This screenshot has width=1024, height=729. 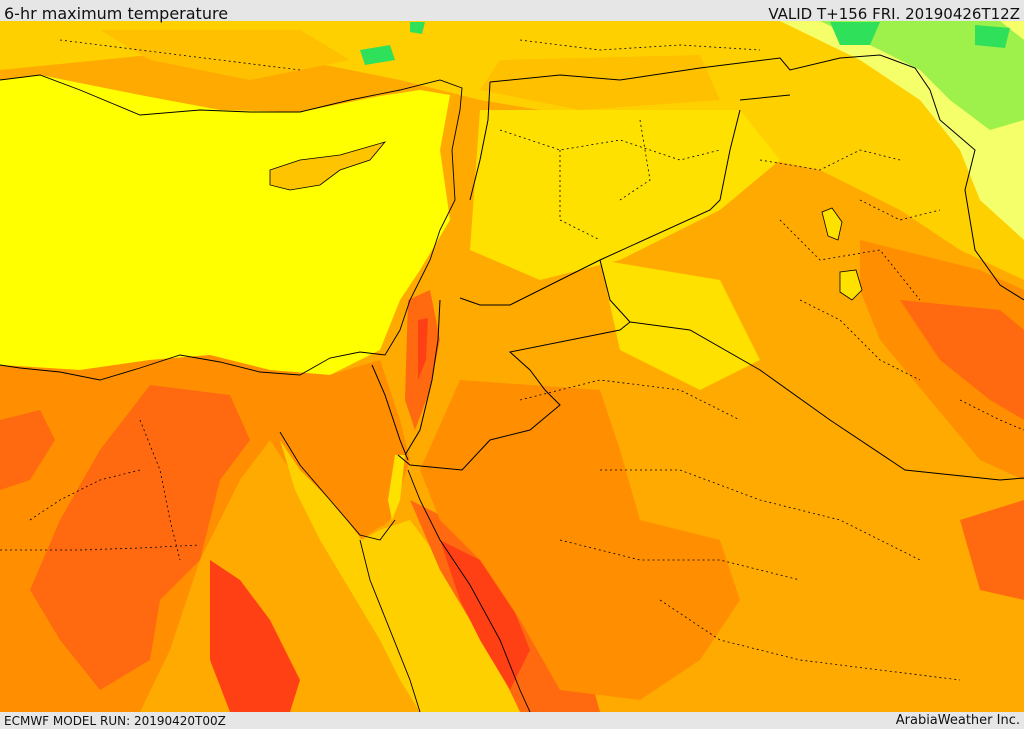 I want to click on lake-tharthar, so click(x=832, y=224).